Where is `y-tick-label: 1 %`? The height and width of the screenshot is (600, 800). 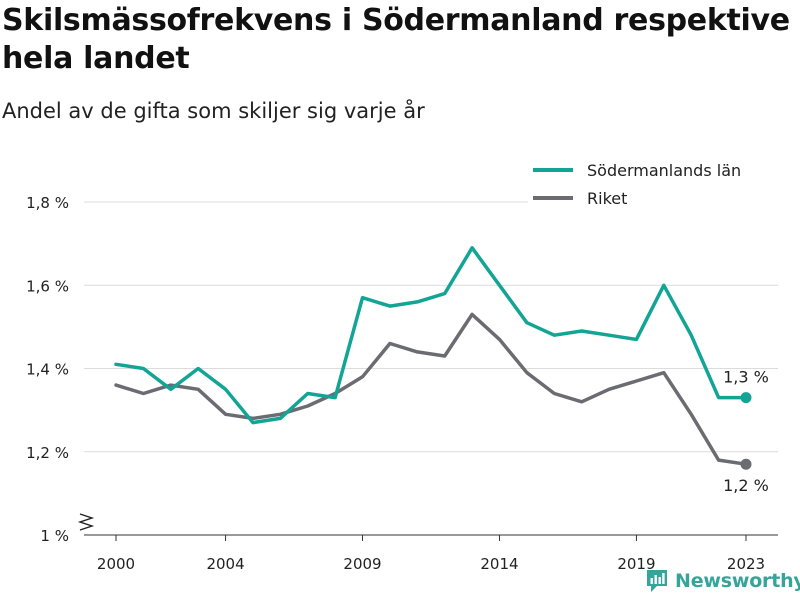 y-tick-label: 1 % is located at coordinates (54, 536).